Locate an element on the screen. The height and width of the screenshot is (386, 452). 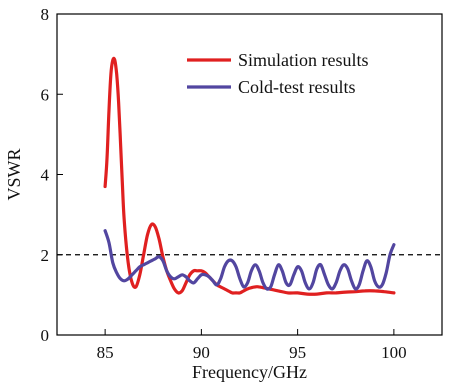
legend-label-simulation: Simulation results is located at coordinates (303, 60).